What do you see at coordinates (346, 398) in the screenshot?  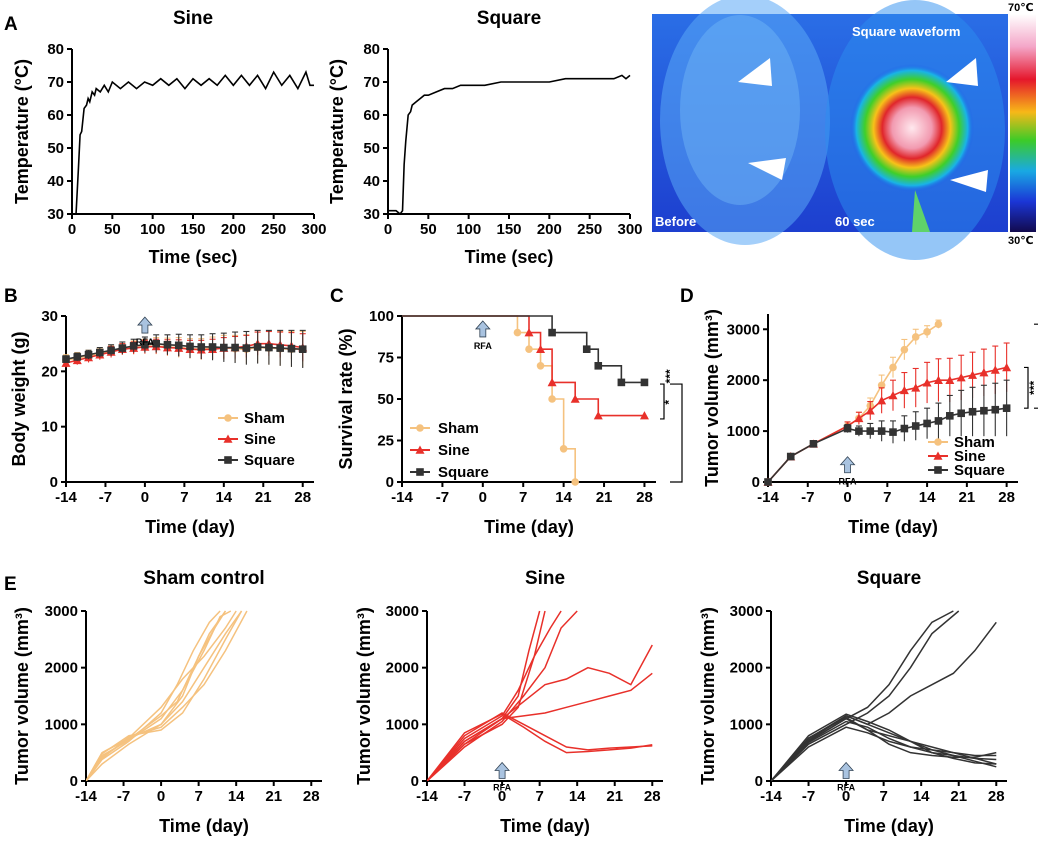 I see `y-axis-label: Survival rate (%)` at bounding box center [346, 398].